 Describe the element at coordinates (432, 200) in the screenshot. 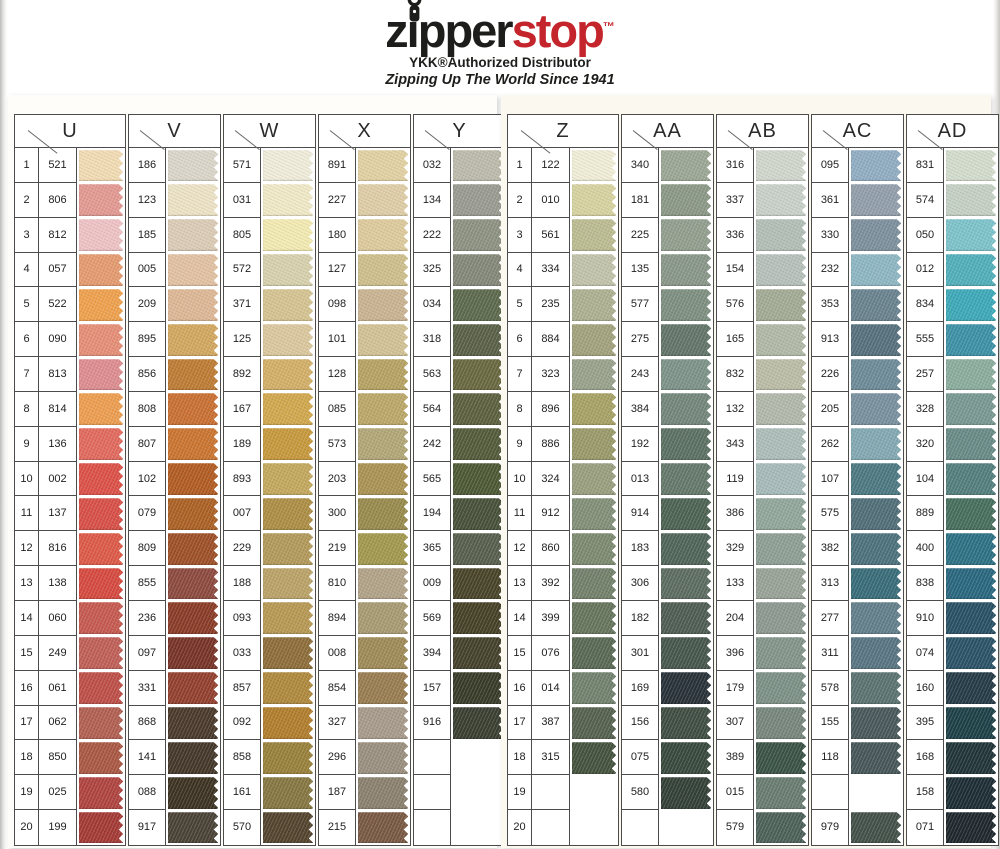

I see `color-code-cell: 134` at that location.